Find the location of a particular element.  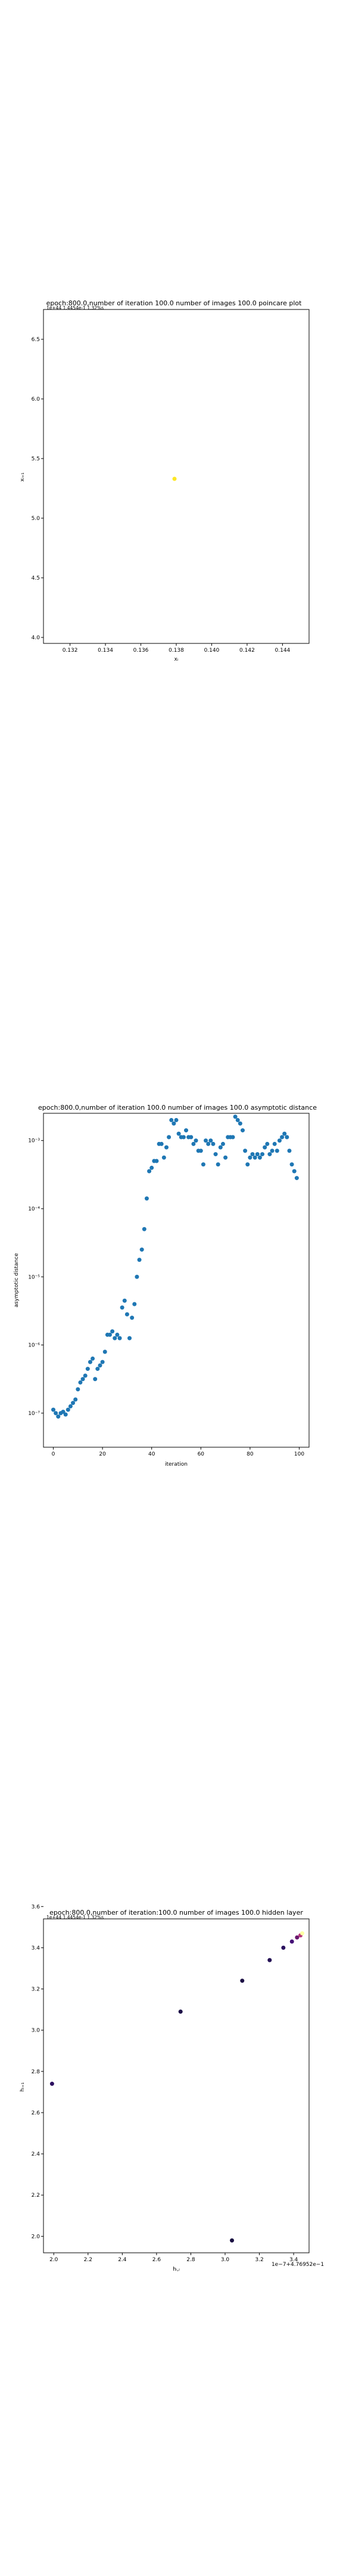

asymptotic-y-tick-label: 10⁻⁷ is located at coordinates (34, 1414).